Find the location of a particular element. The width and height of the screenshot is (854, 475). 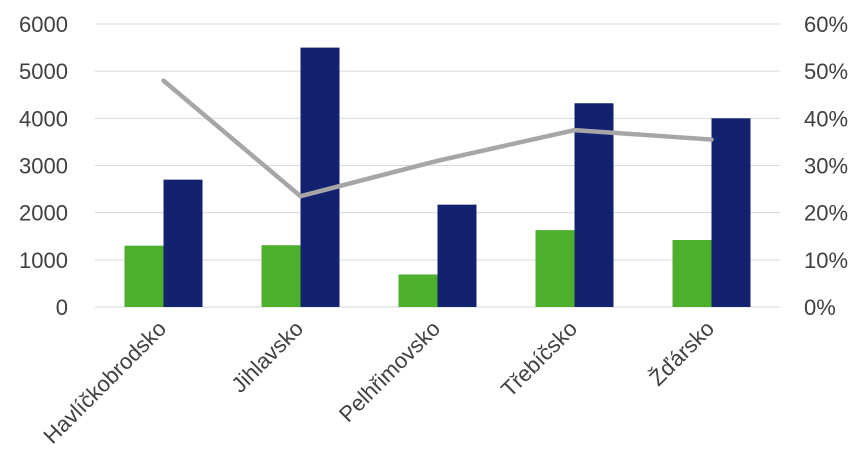

y-tick-label: 0 is located at coordinates (62, 307).